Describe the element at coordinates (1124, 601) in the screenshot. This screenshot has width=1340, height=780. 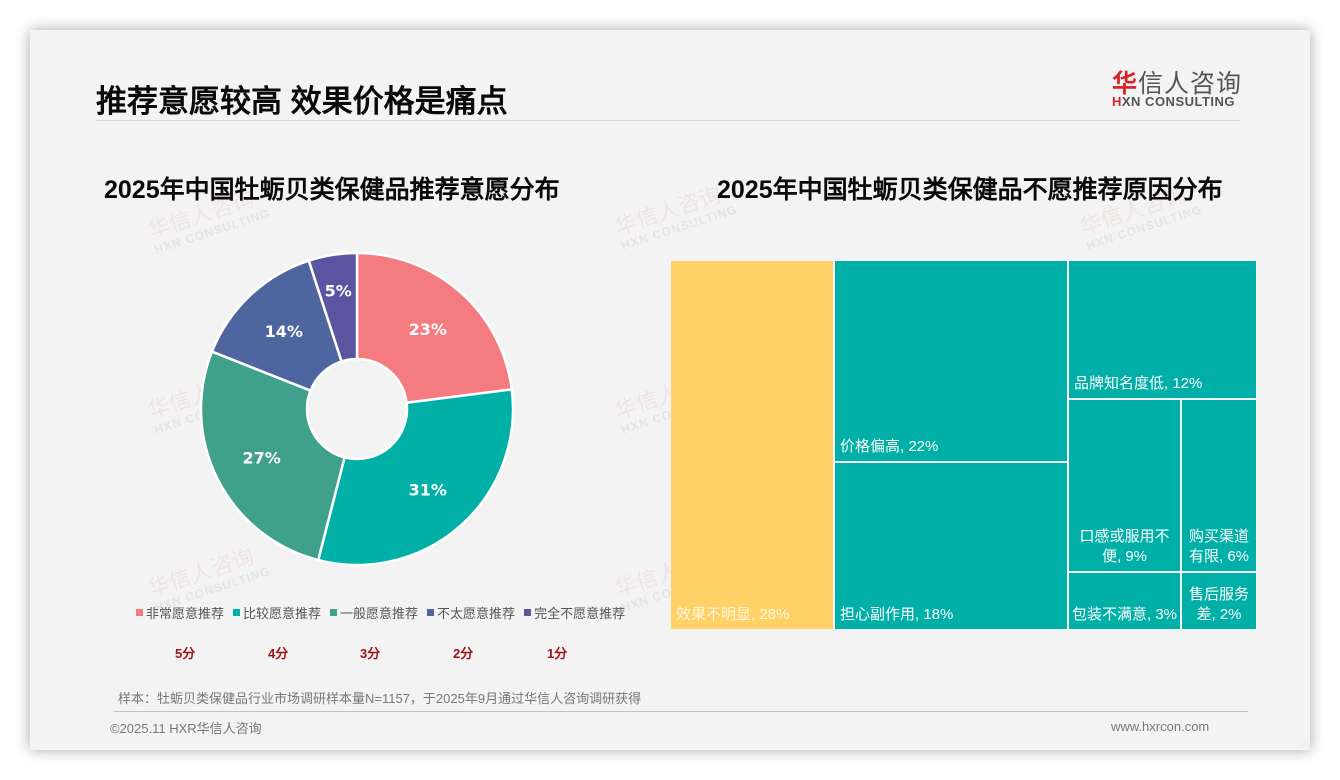
I see `treemap-cell-packaging: 包装不满意, 3%` at that location.